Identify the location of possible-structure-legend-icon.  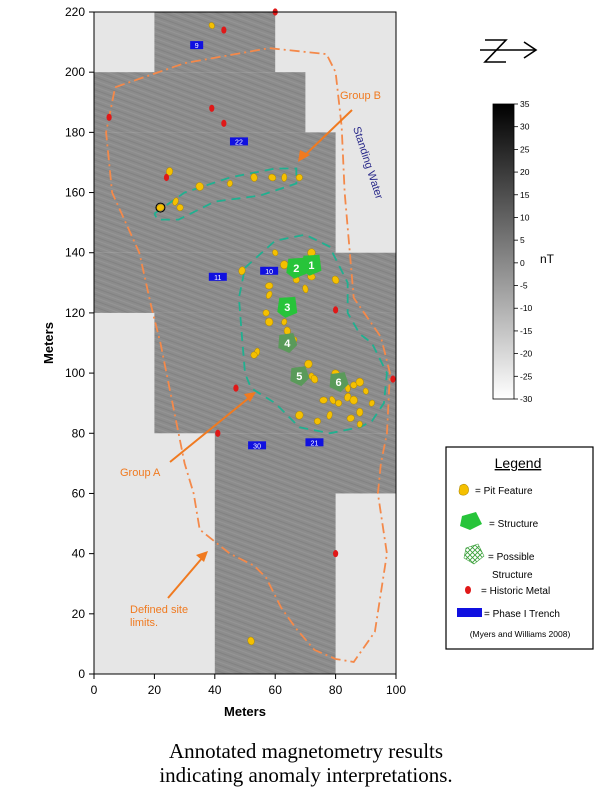
(474, 554).